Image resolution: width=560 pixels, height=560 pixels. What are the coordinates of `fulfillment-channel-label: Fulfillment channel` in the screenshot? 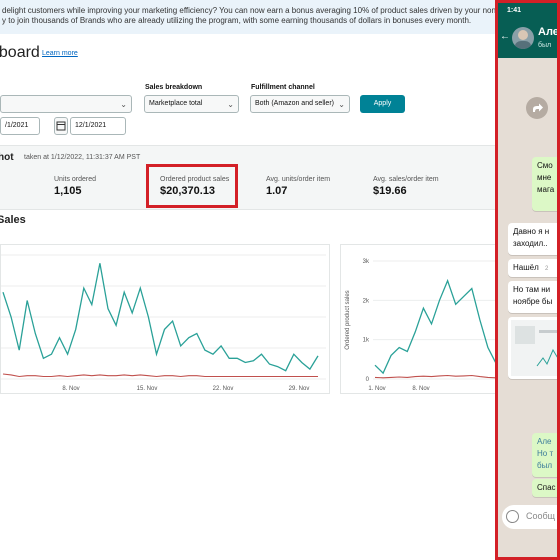 It's located at (283, 87).